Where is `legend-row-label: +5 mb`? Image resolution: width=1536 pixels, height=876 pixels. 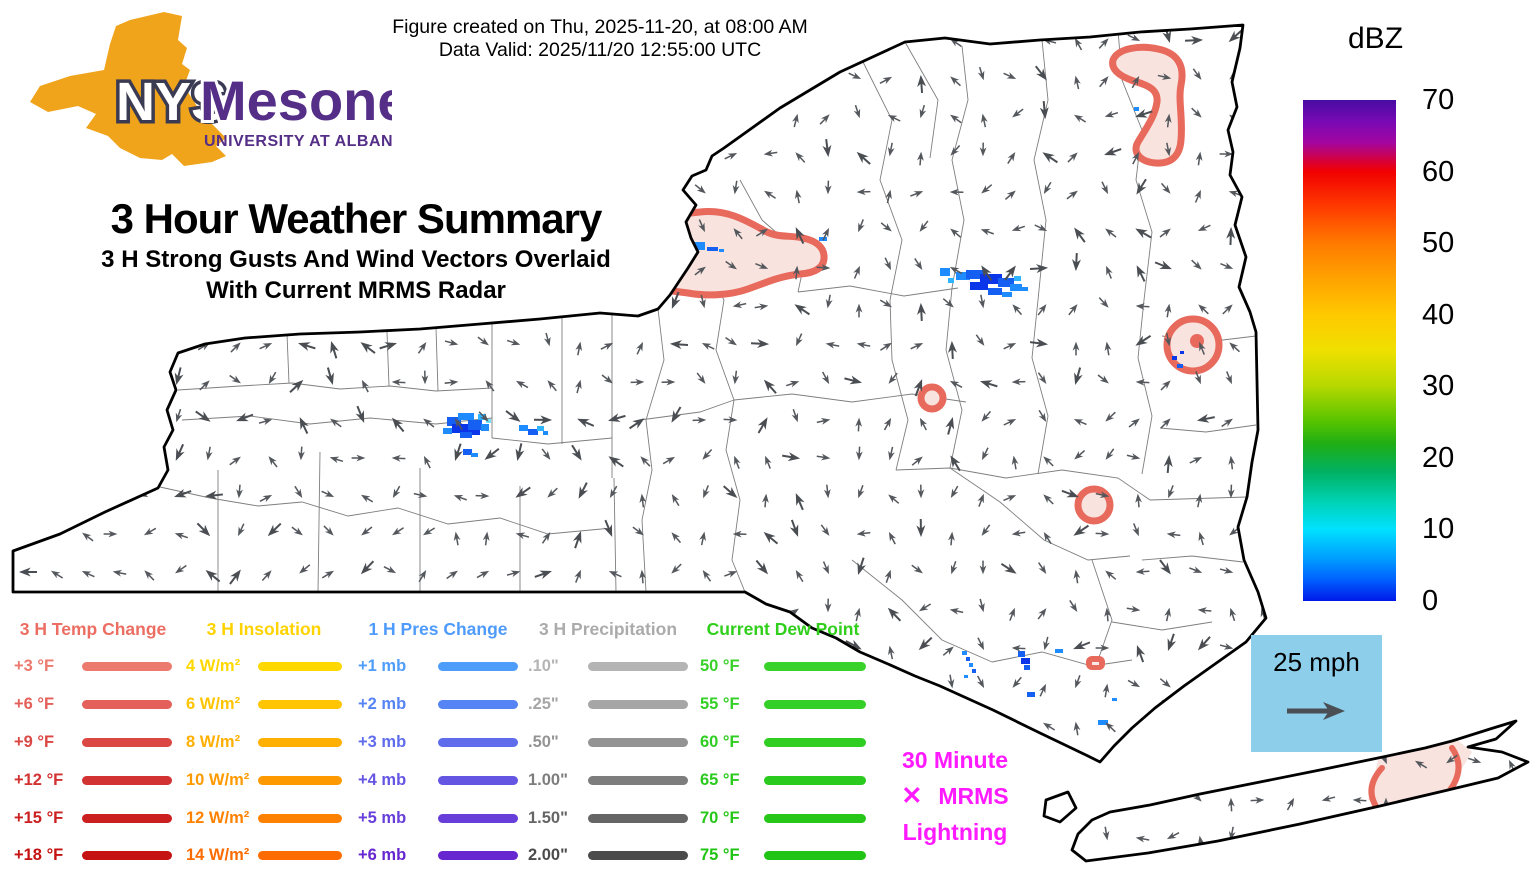
legend-row-label: +5 mb is located at coordinates (382, 817).